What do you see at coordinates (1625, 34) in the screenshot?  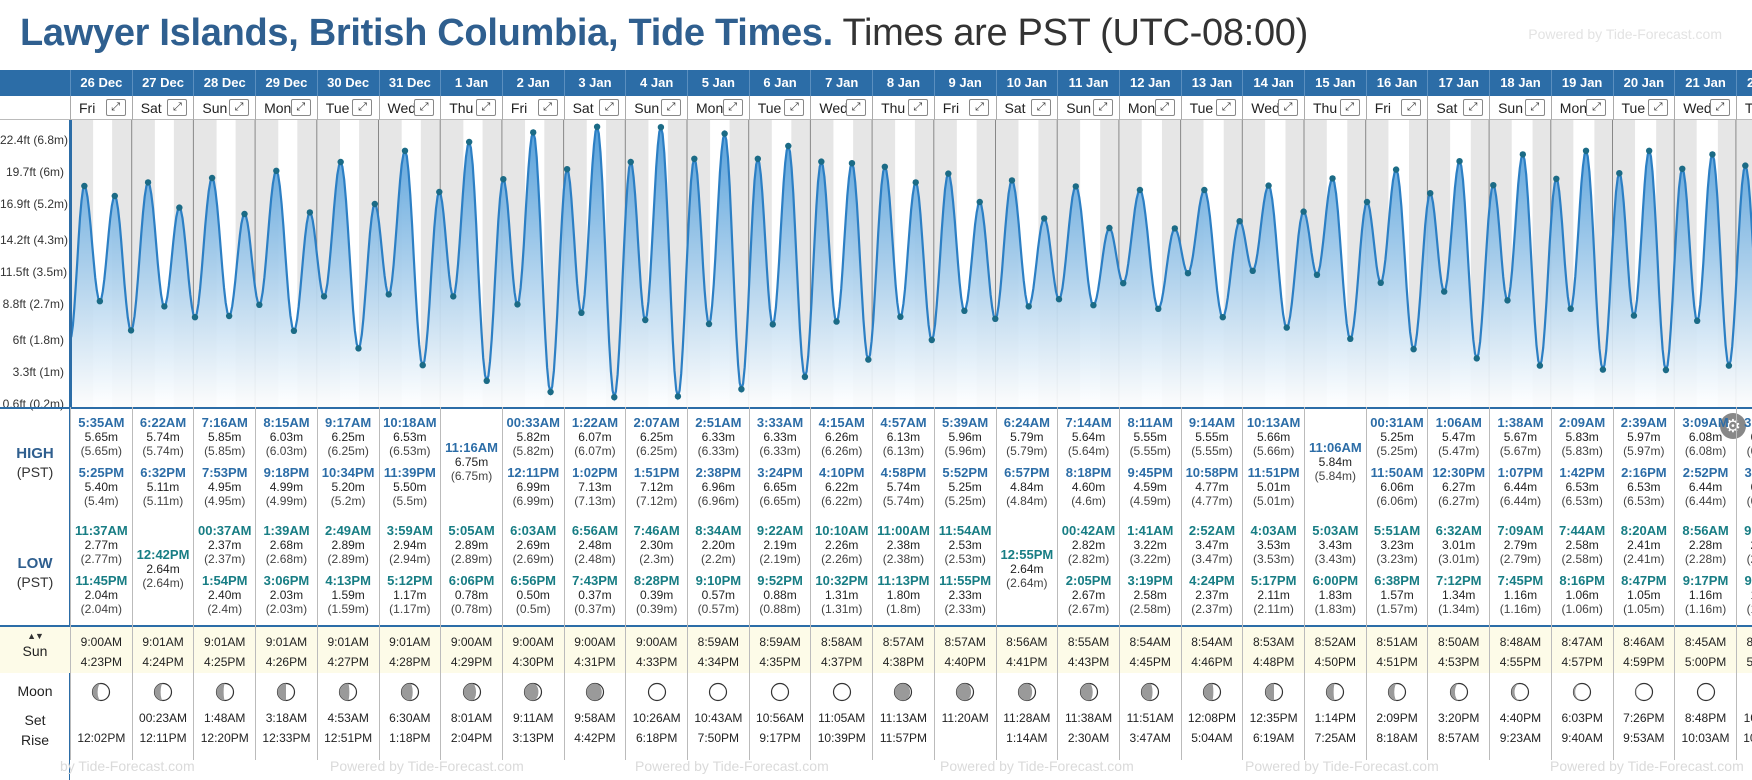 I see `powered-by-watermark: Powered by Tide-Forecast.com` at bounding box center [1625, 34].